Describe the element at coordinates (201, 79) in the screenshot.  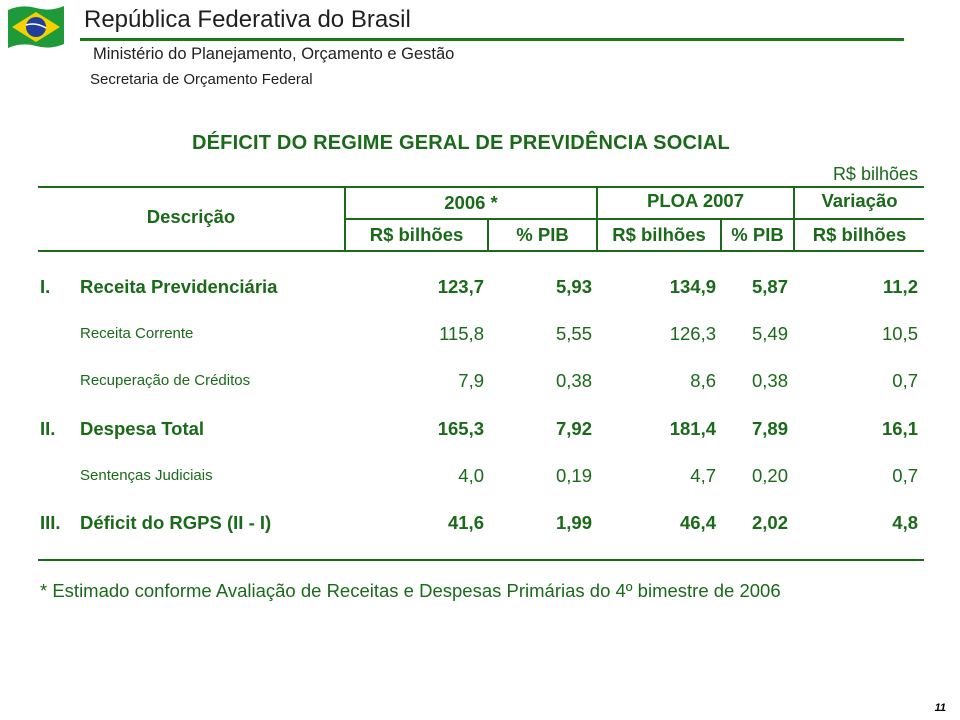
I see `secretariat-subtitle: Secretaria de Orçamento Federal` at that location.